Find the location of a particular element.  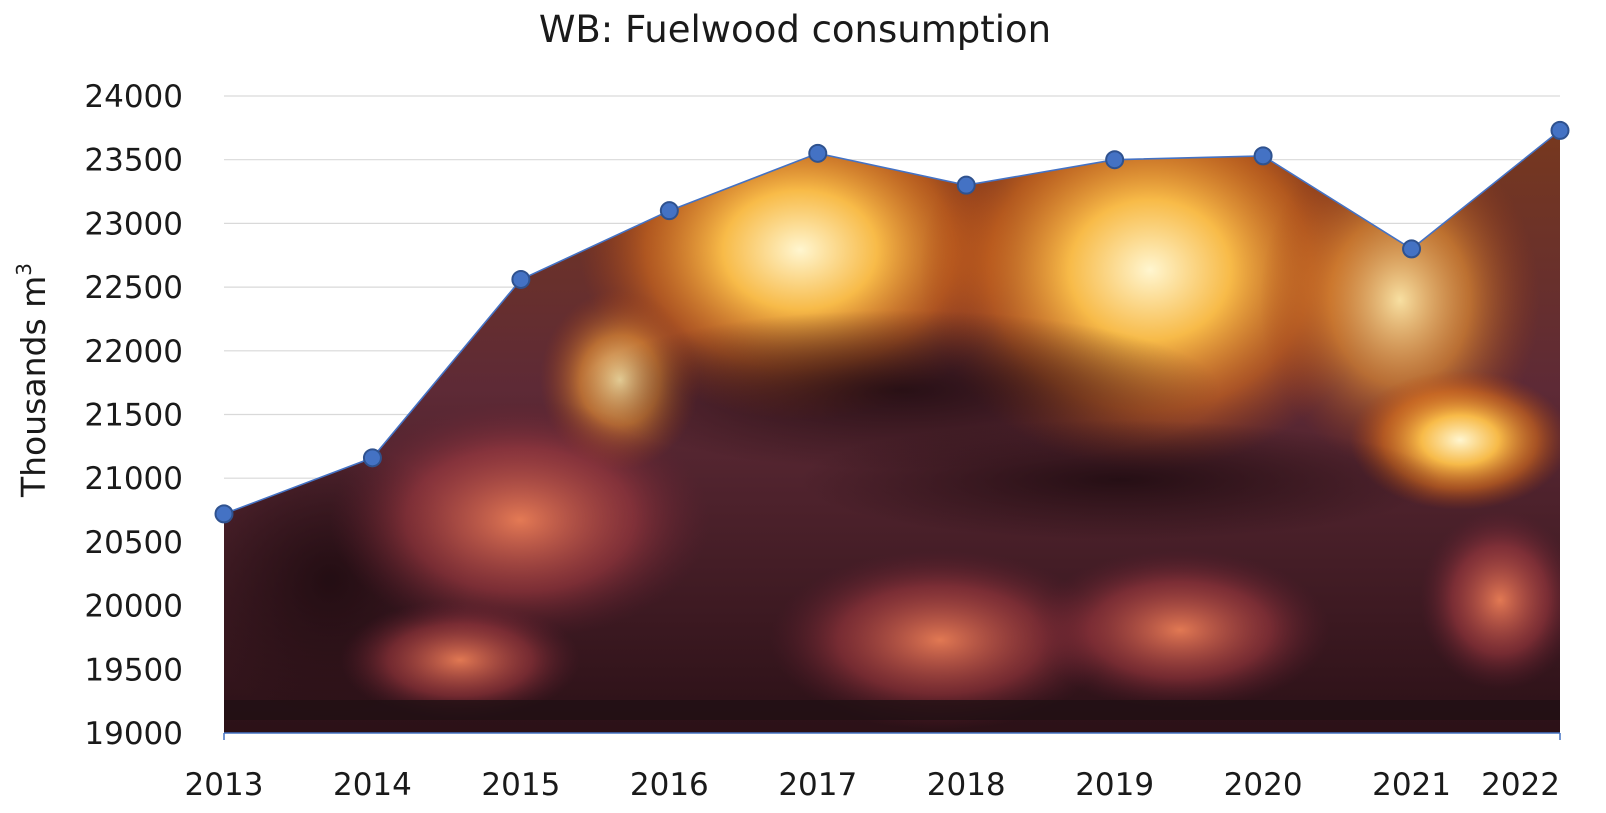

y-axis-label-superscript: 3 is located at coordinates (24, 269).